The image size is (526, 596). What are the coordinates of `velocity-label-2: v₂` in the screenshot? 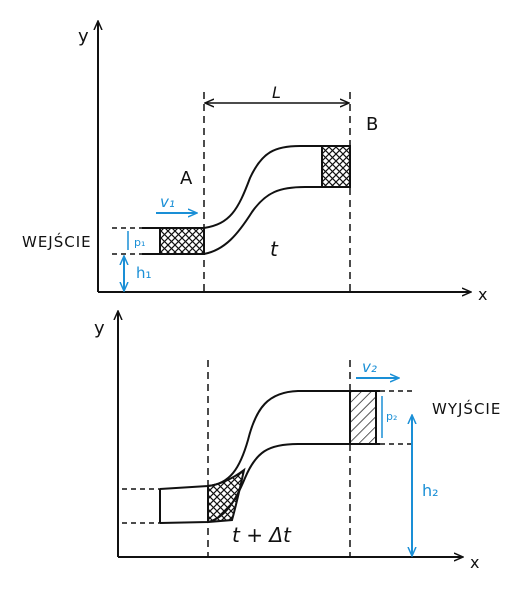 It's located at (369, 367).